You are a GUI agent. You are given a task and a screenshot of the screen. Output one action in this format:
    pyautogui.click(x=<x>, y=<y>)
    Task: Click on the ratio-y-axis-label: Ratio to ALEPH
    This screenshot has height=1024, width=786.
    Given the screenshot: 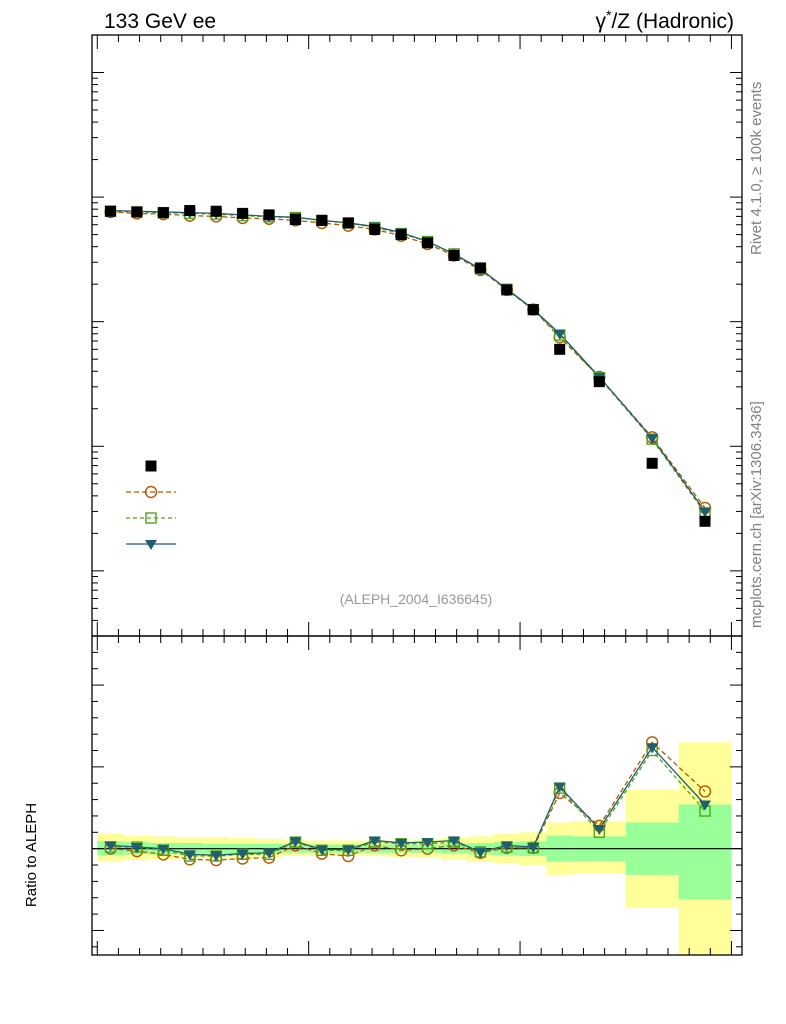 What is the action you would take?
    pyautogui.click(x=31, y=855)
    